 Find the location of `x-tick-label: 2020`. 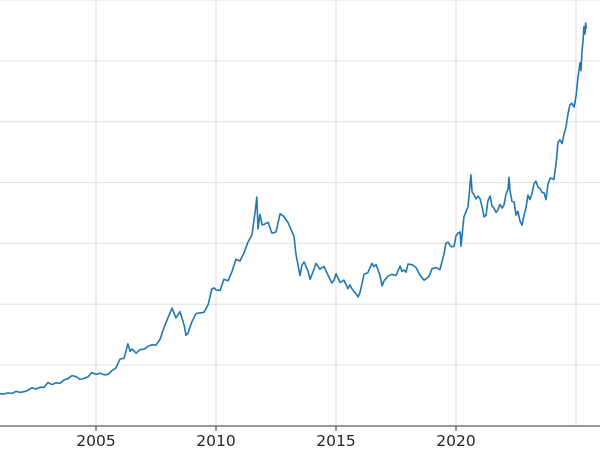

x-tick-label: 2020 is located at coordinates (455, 441).